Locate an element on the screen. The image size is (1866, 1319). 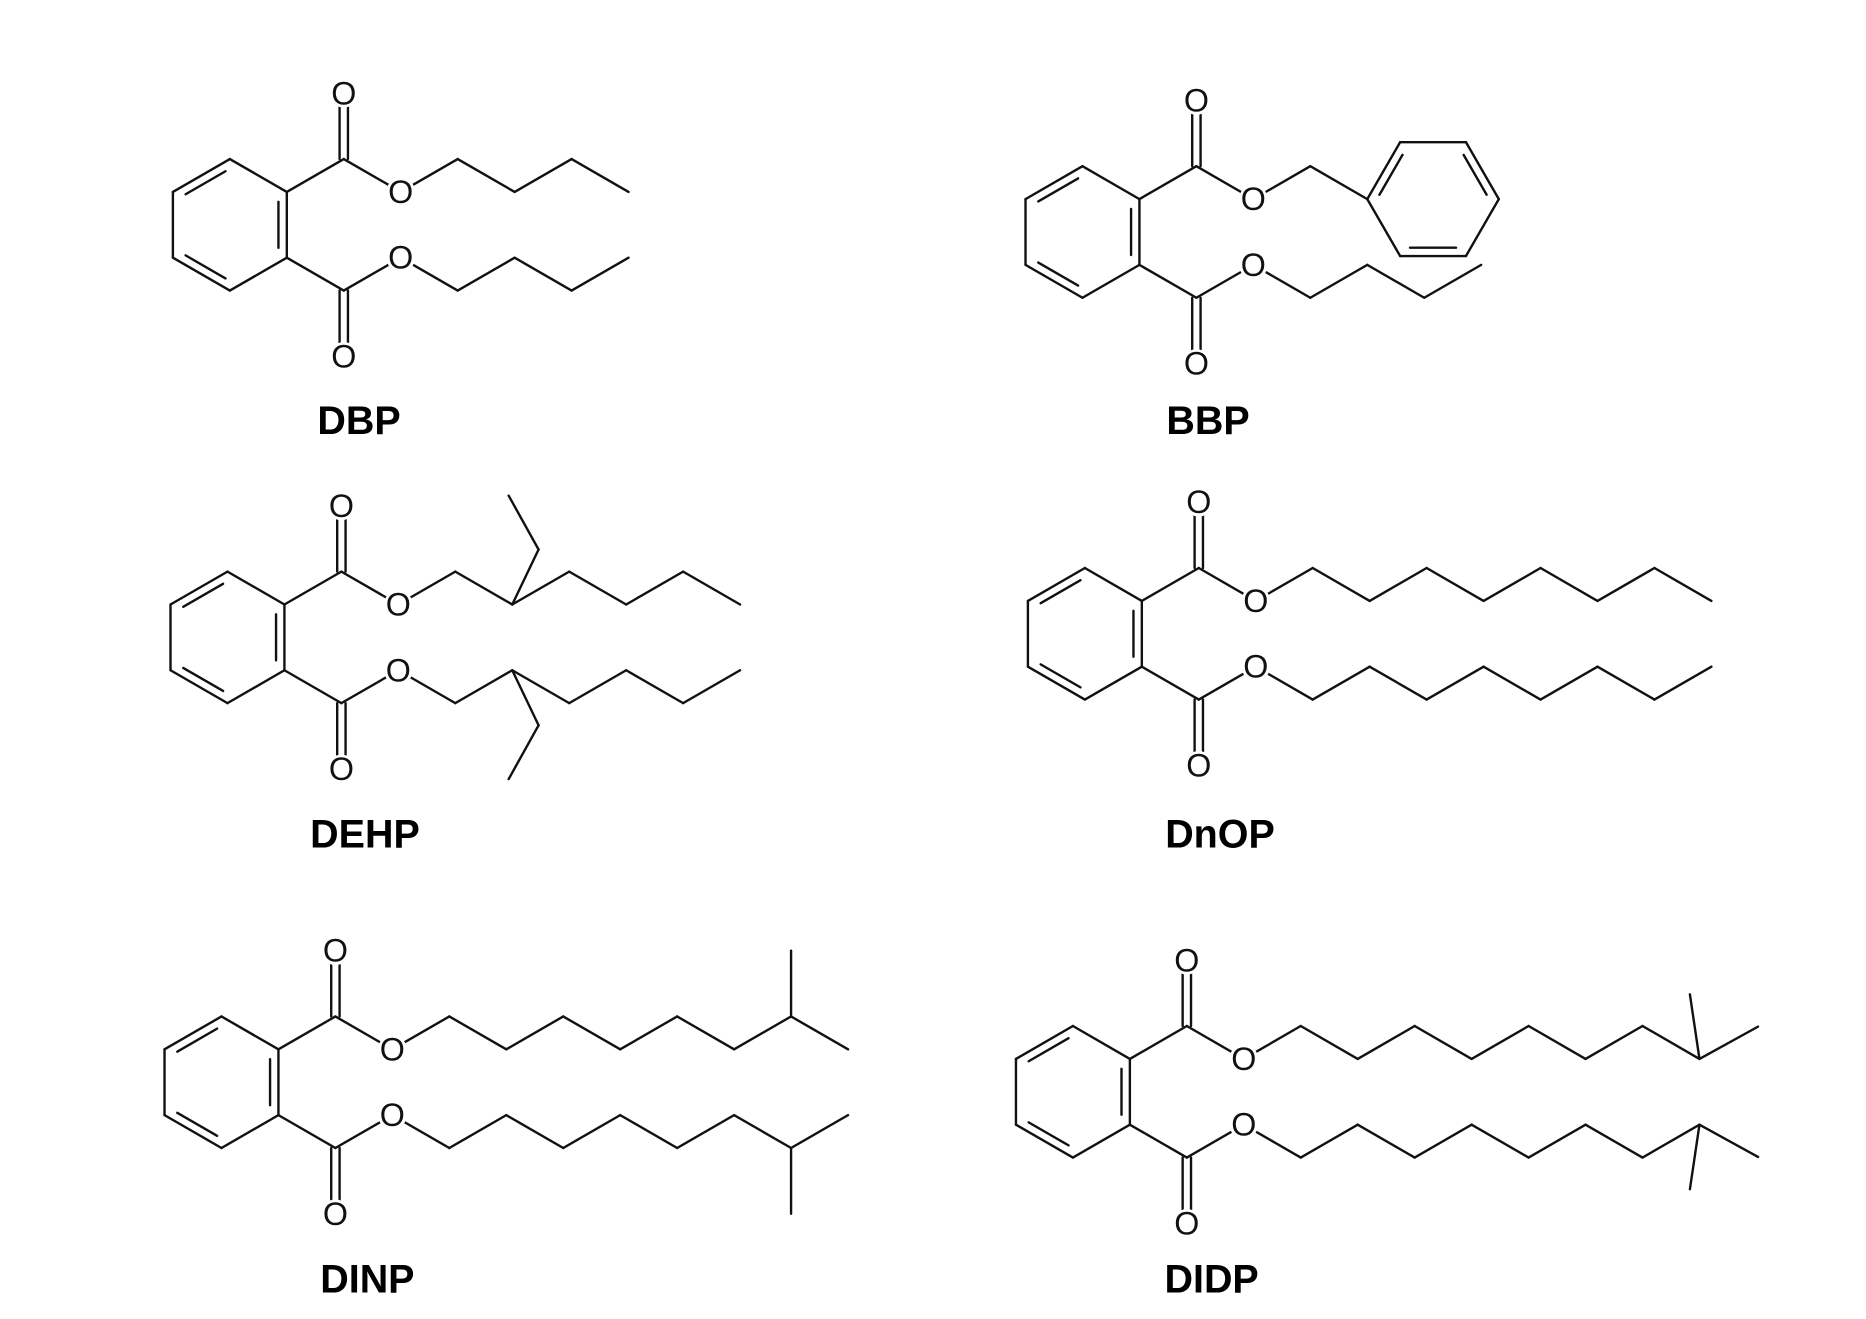
molecule-name: DEHP is located at coordinates (365, 835).